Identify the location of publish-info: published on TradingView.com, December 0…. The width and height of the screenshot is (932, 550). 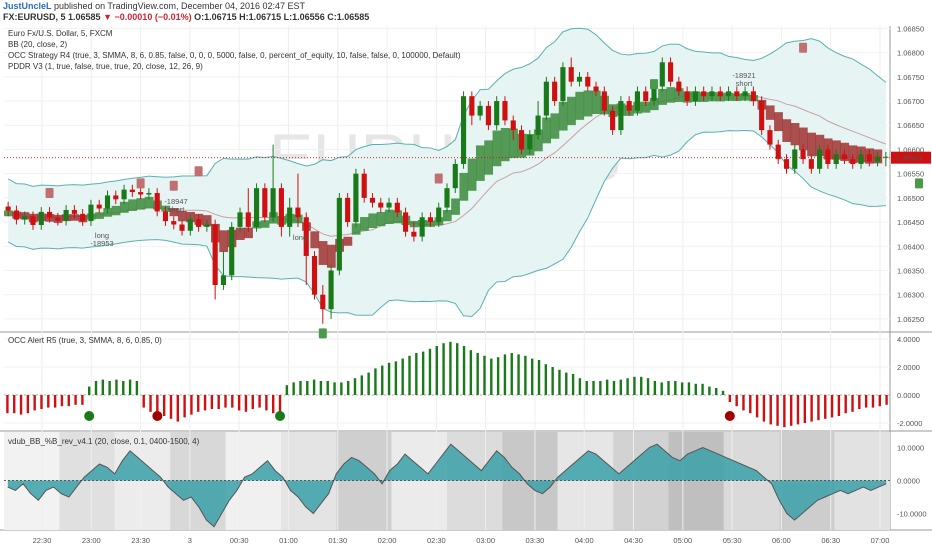
(180, 6).